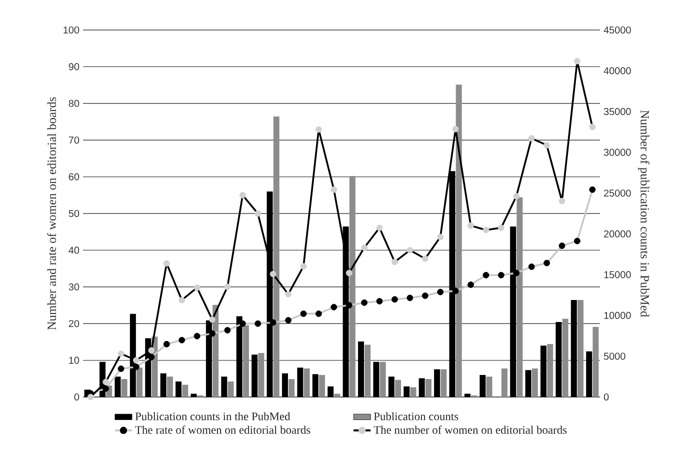  What do you see at coordinates (51, 213) in the screenshot?
I see `y-axis-title: Number and rate of women on editorial boards` at bounding box center [51, 213].